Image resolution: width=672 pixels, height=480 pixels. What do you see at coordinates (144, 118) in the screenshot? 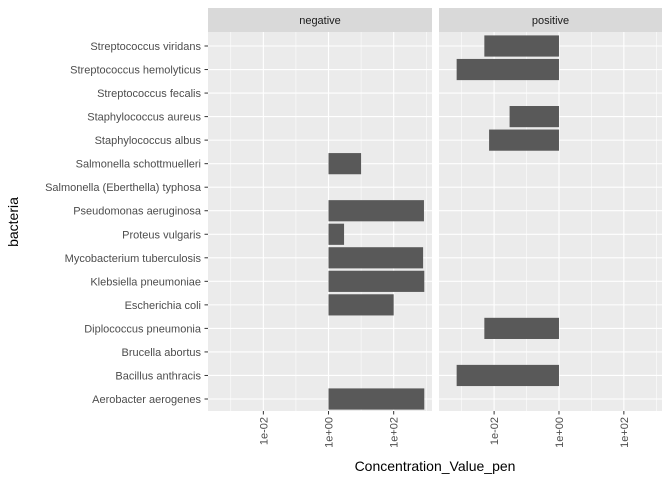
I see `y-tick-label: Staphylococcus aureus` at bounding box center [144, 118].